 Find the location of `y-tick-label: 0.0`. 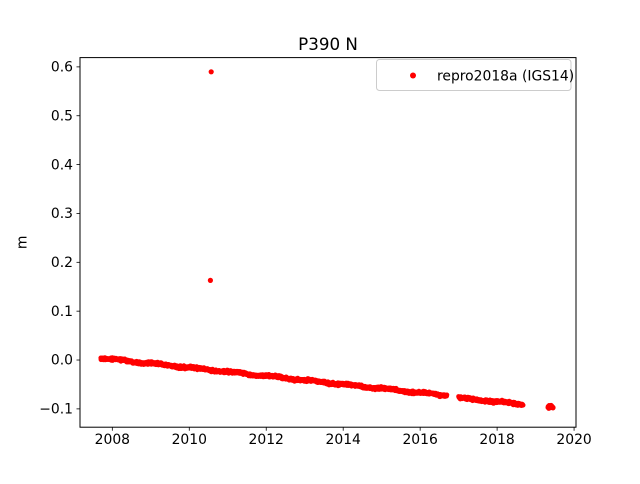

y-tick-label: 0.0 is located at coordinates (62, 361).